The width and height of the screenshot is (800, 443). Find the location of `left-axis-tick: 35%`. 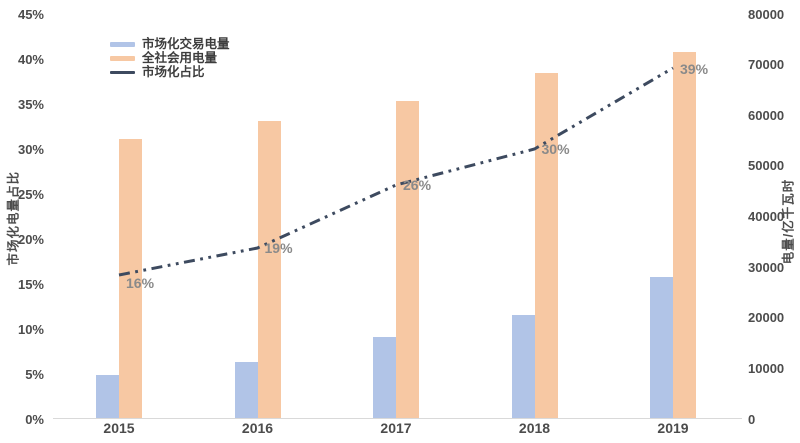

left-axis-tick: 35% is located at coordinates (30, 104).